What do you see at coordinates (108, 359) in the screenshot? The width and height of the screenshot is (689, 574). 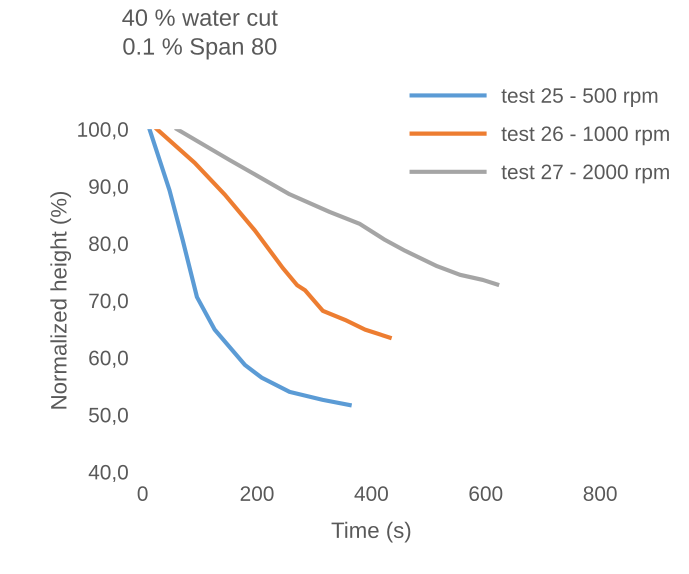 I see `y-tick-label: 60,0` at bounding box center [108, 359].